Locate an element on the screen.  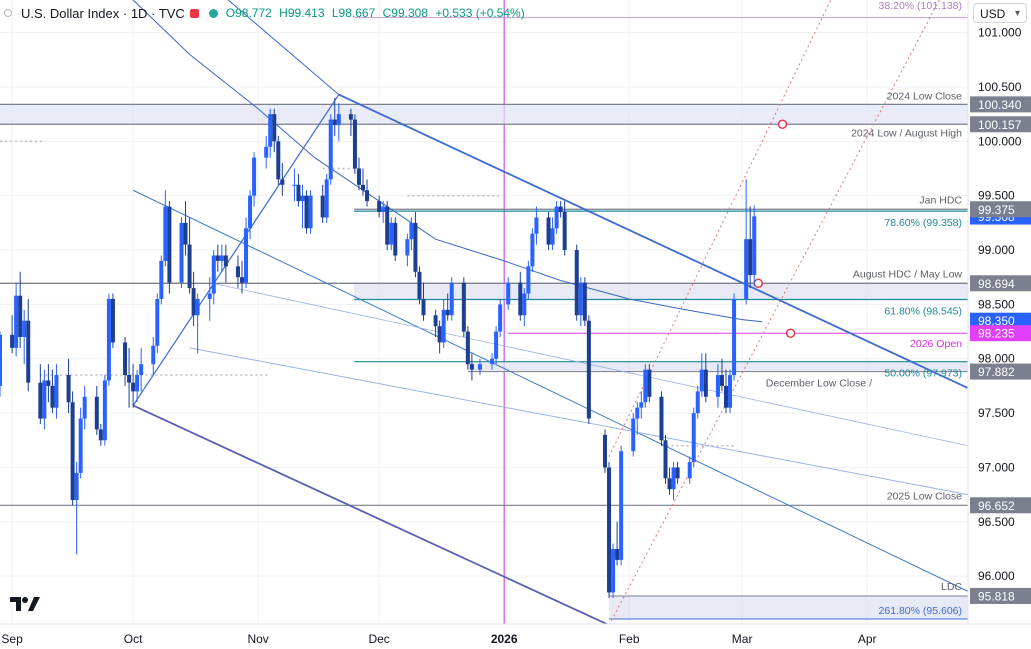
axis-badge-ldc-bg is located at coordinates (1000, 595).